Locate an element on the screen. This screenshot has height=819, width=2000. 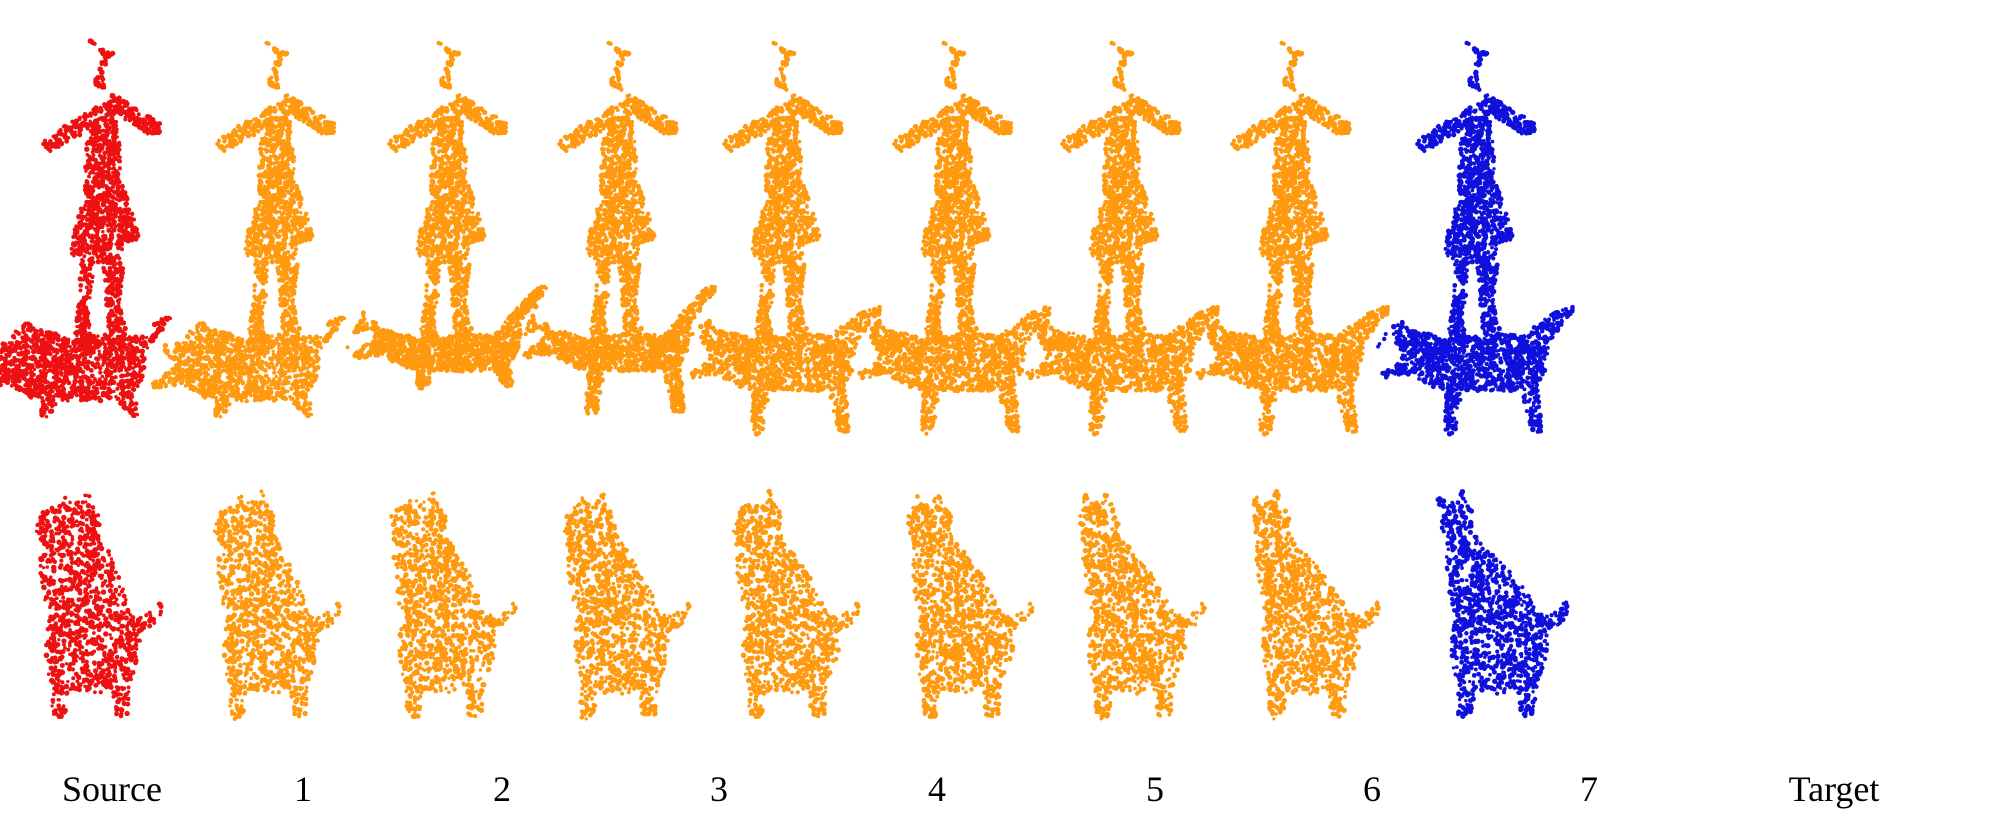
column-label-2: 2 is located at coordinates (502, 789).